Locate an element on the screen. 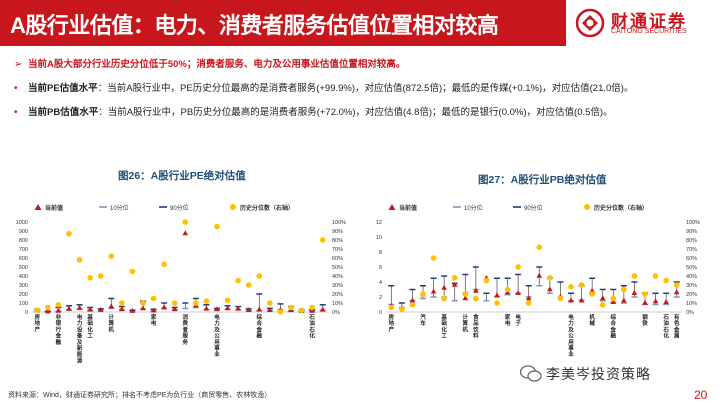 This screenshot has height=405, width=720. x-category-label: 非银行金融 is located at coordinates (58, 329).